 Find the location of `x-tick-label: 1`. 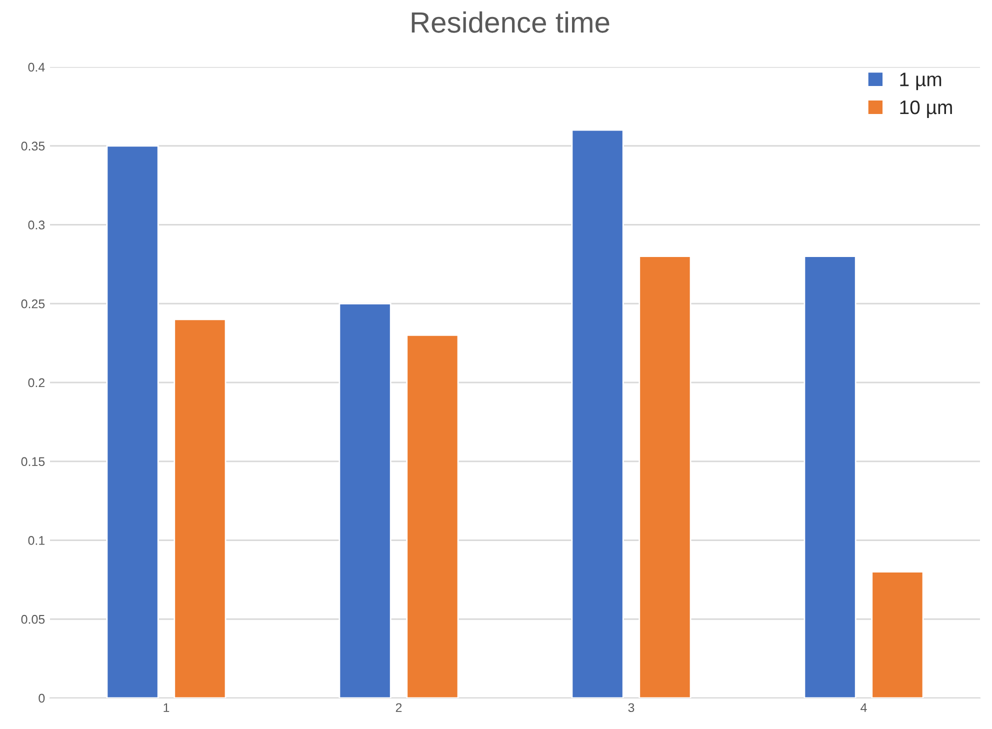

x-tick-label: 1 is located at coordinates (167, 707).